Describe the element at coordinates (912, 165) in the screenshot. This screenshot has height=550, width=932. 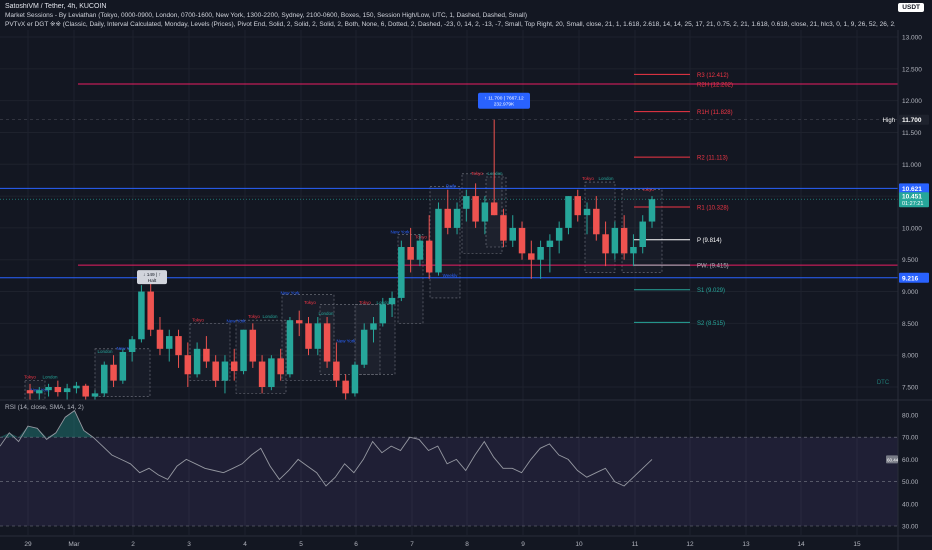
I see `price-tick-label: 11.000` at that location.